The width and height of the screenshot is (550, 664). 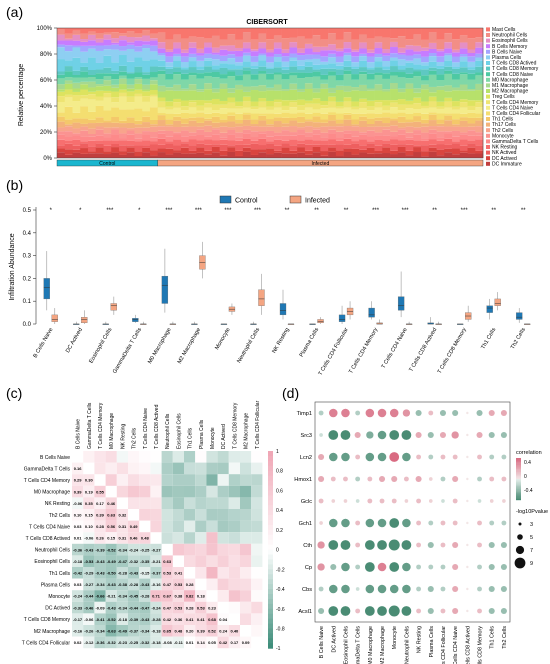 I want to click on panel-c-cell-value: 0.10, so click(x=89, y=526).